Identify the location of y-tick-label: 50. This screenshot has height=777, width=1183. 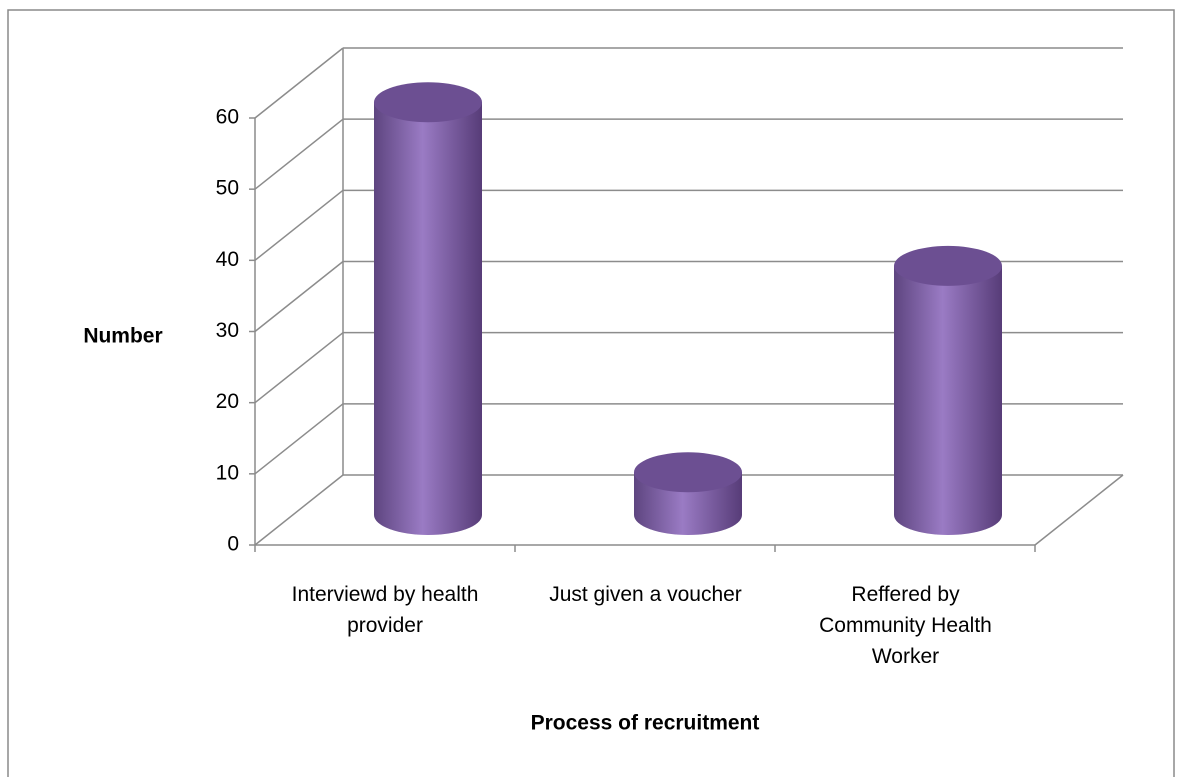
(227, 188).